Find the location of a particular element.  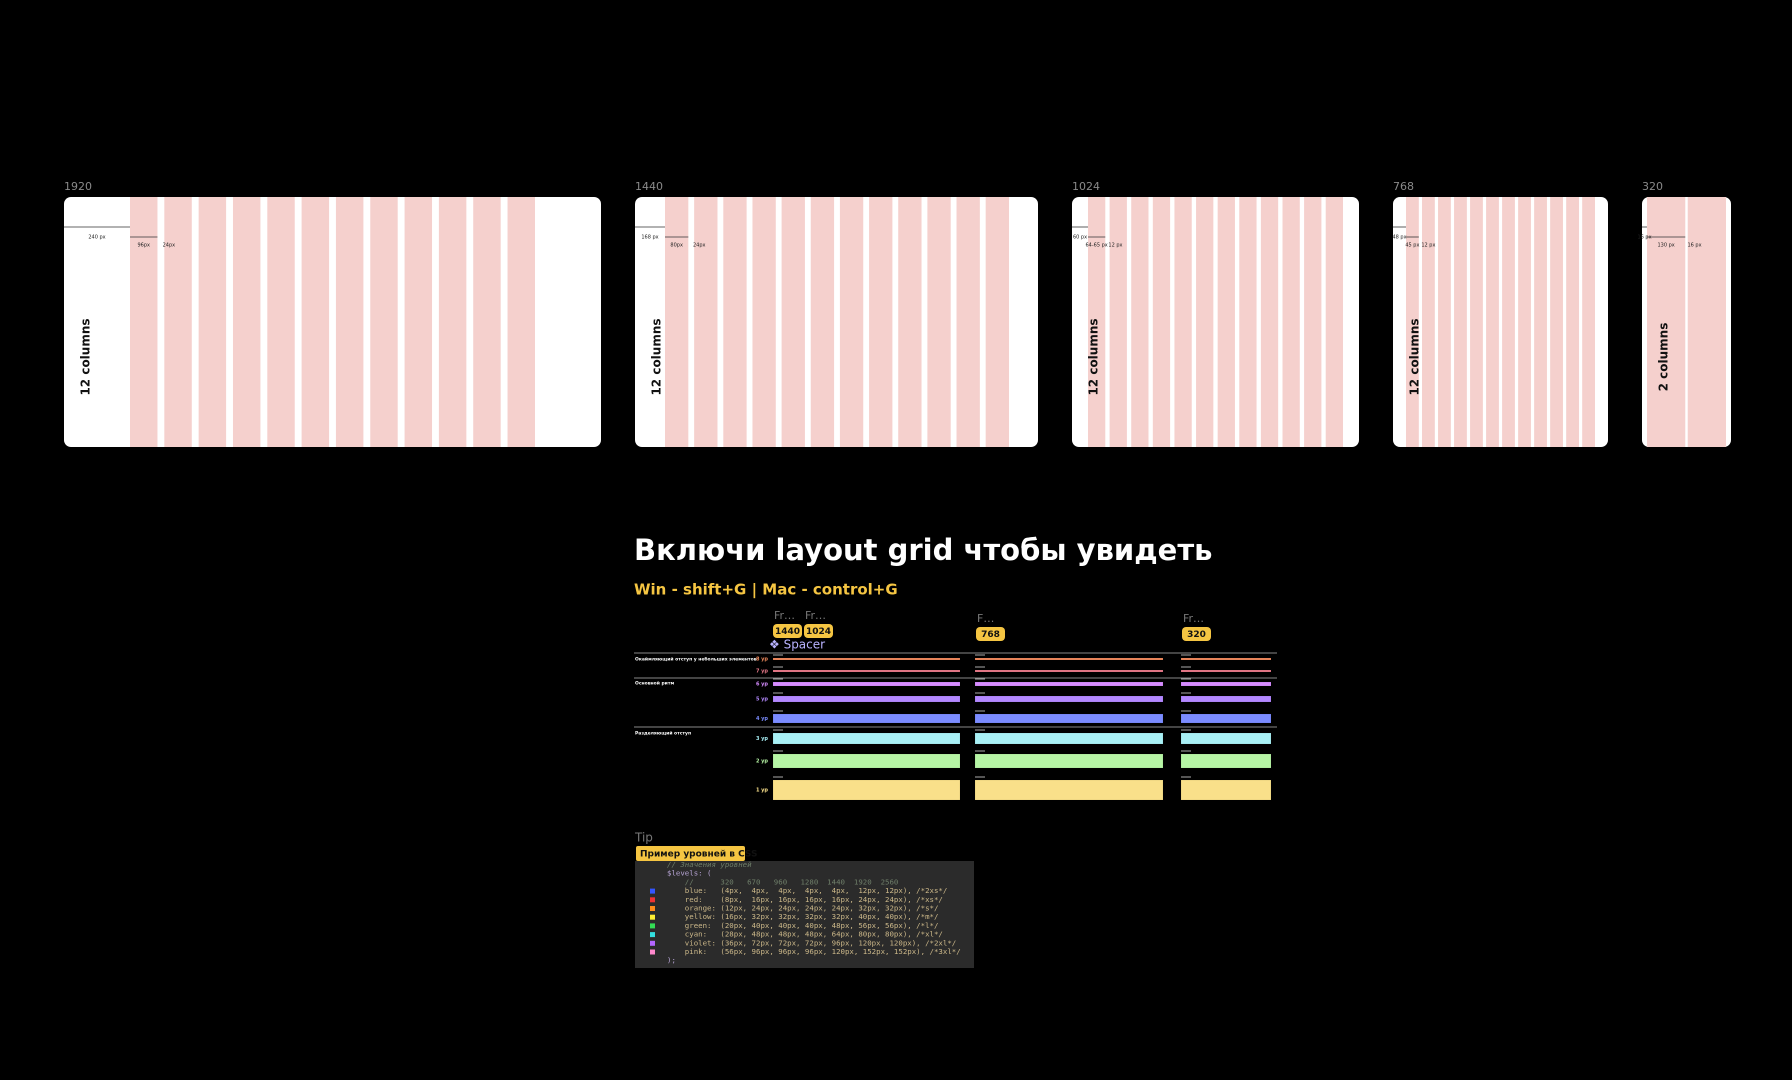

code-box is located at coordinates (804, 914).